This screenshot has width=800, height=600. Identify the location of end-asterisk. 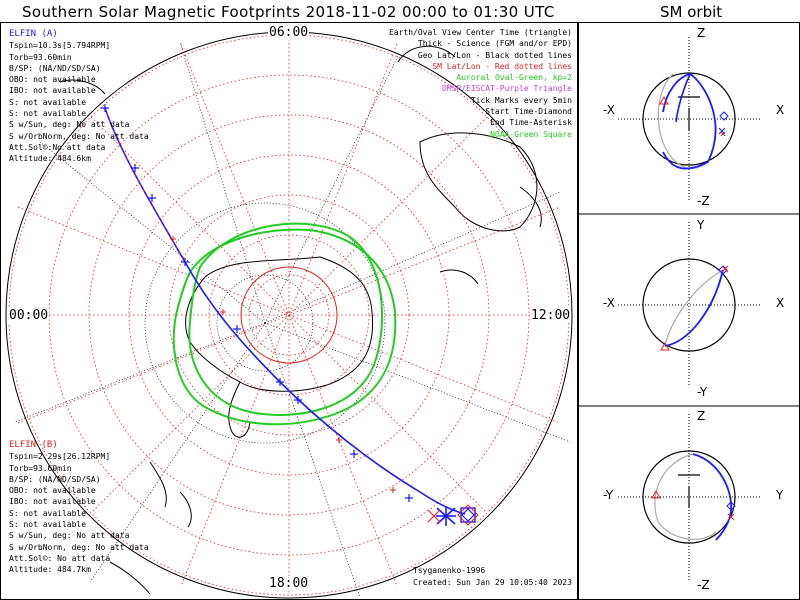
(446, 516).